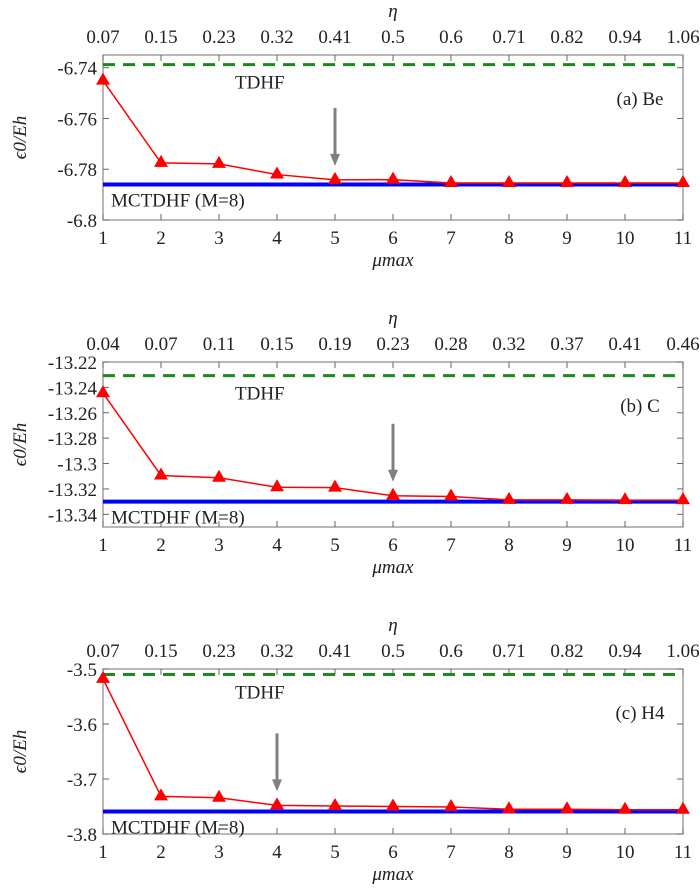  Describe the element at coordinates (218, 651) in the screenshot. I see `top-x-tick-label: 0.23` at that location.